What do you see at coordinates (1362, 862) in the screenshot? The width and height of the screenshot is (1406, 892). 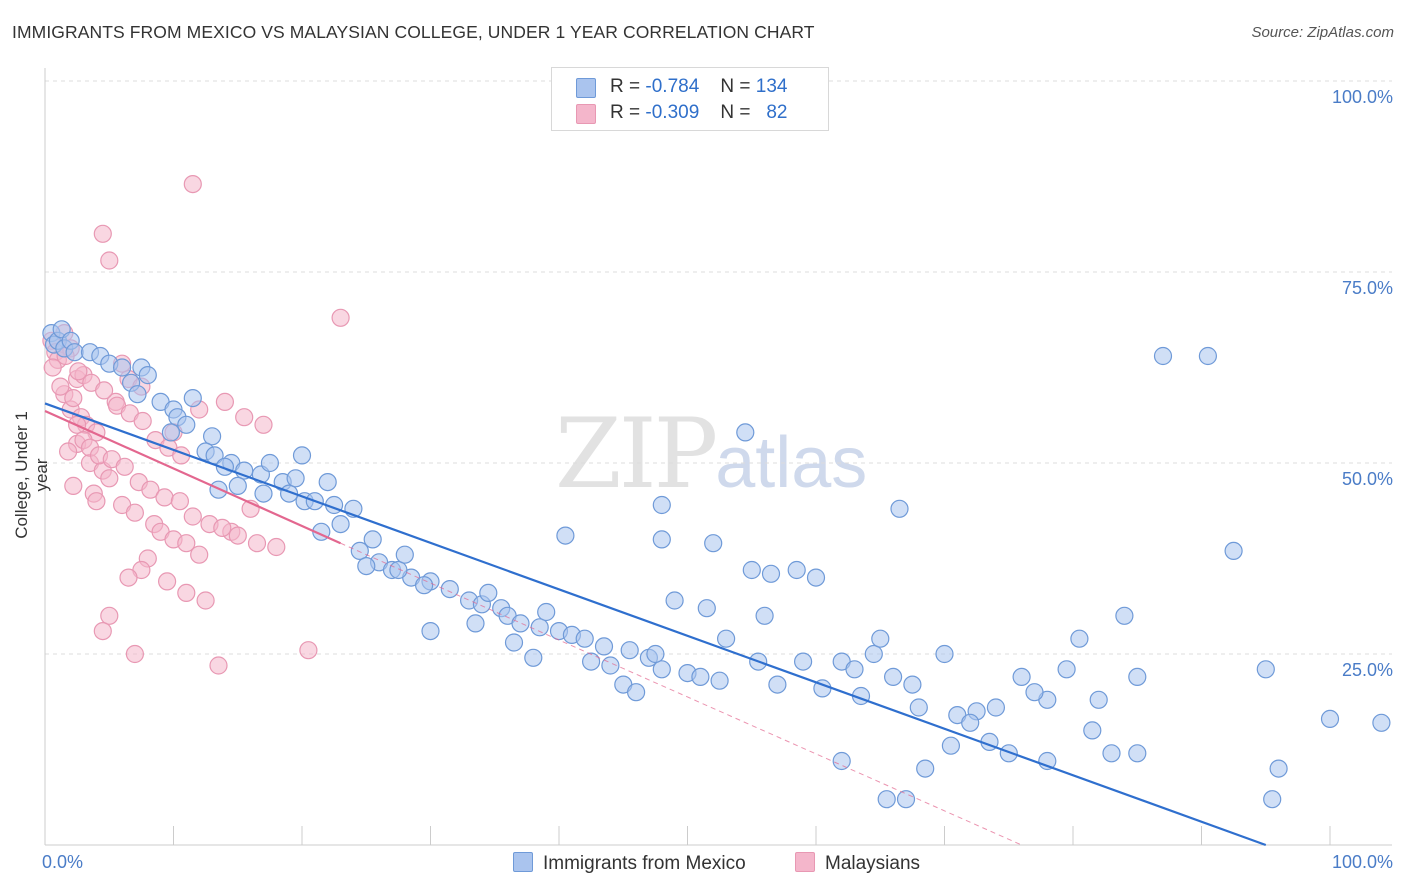 I see `x-tick-label-max: 100.0%` at bounding box center [1362, 862].